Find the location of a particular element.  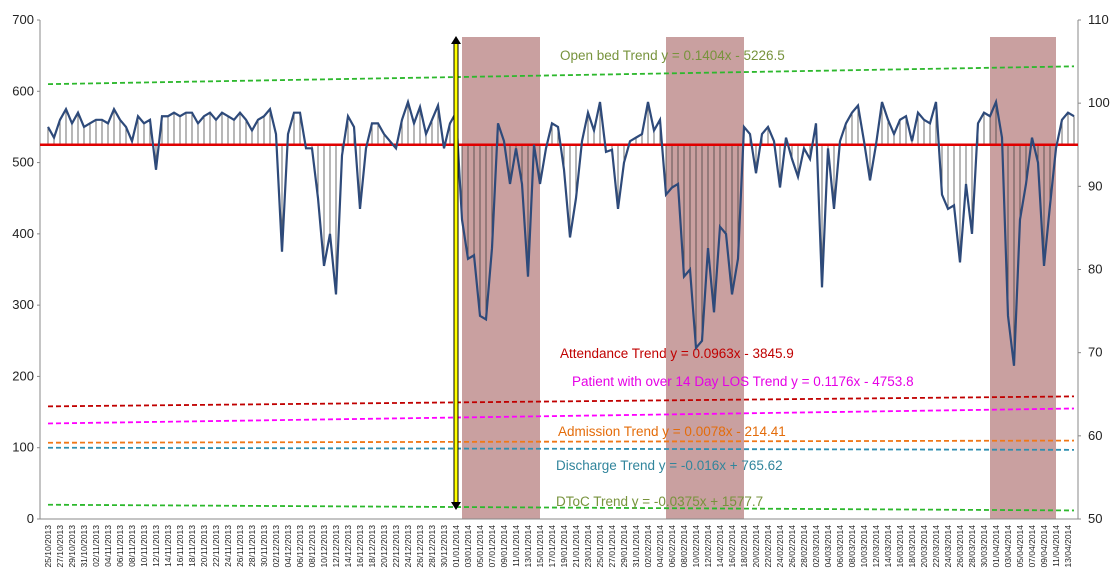

trend-label: Open bed Trend y = 0.1404x - 5226.5 is located at coordinates (672, 55).